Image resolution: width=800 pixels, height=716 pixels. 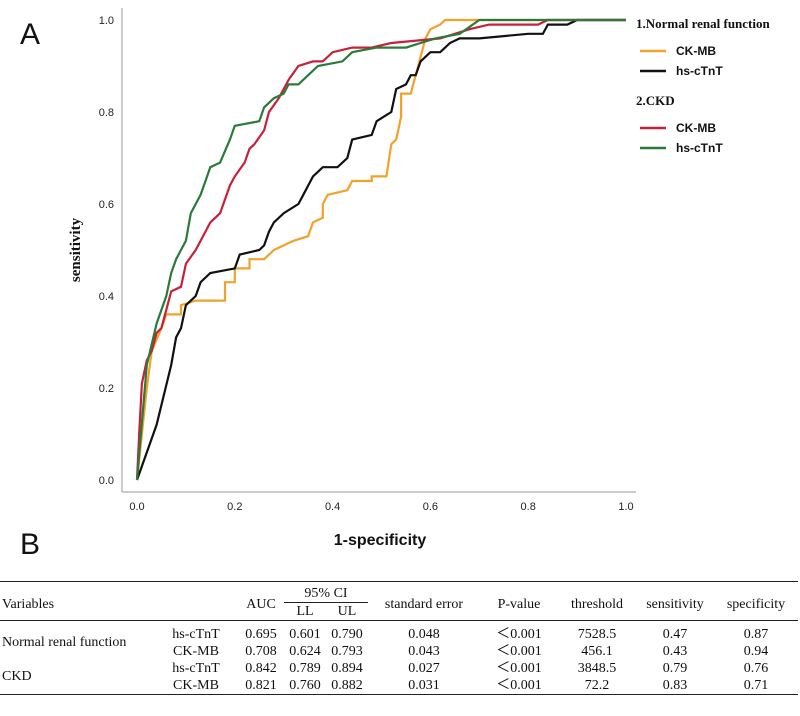 I want to click on header-auc: AUC, so click(x=261, y=604).